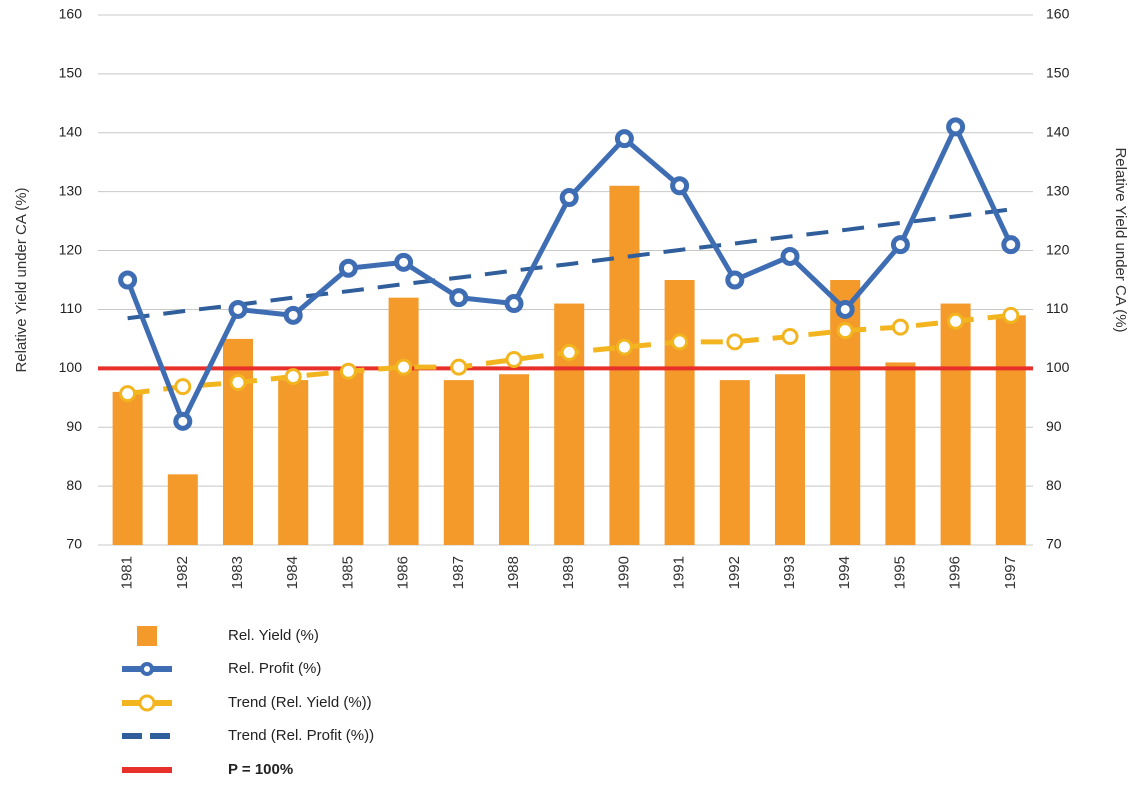  I want to click on x-tick-label: 1986, so click(403, 572).